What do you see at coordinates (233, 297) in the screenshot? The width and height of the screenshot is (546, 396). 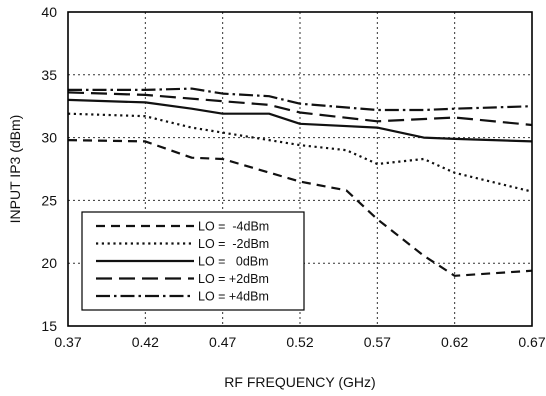 I see `legend-label: LO = +4dBm` at bounding box center [233, 297].